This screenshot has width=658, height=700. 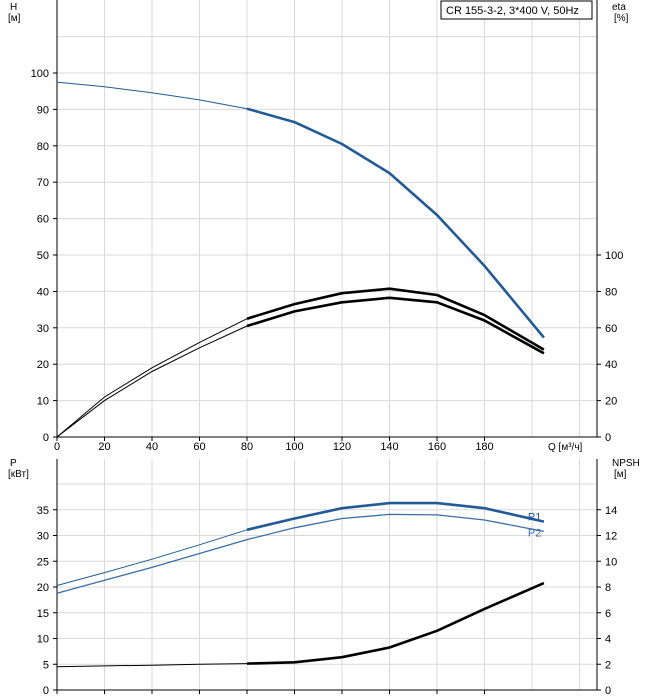 What do you see at coordinates (43, 256) in the screenshot?
I see `left-tick-label: 50` at bounding box center [43, 256].